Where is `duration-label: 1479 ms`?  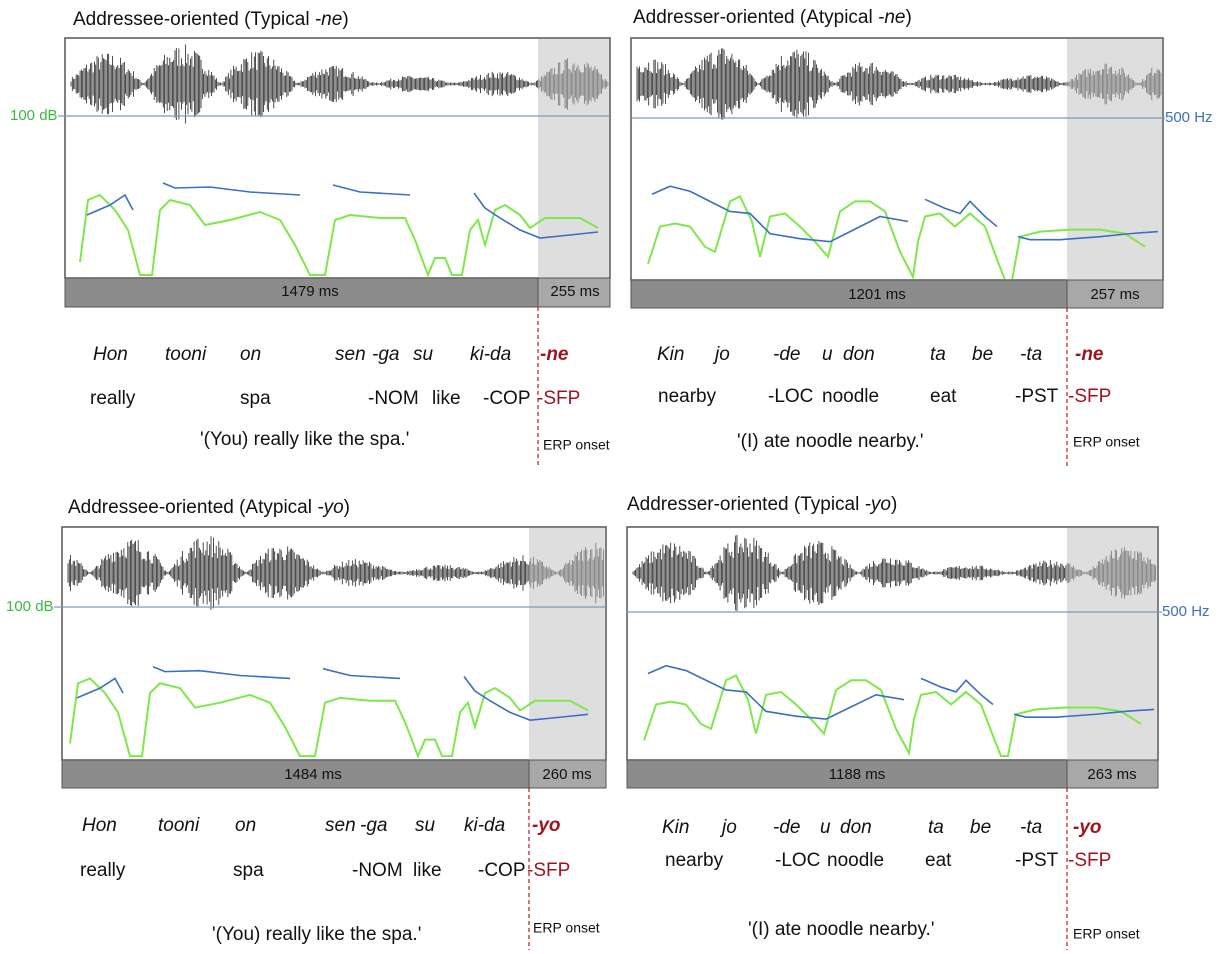 duration-label: 1479 ms is located at coordinates (310, 291).